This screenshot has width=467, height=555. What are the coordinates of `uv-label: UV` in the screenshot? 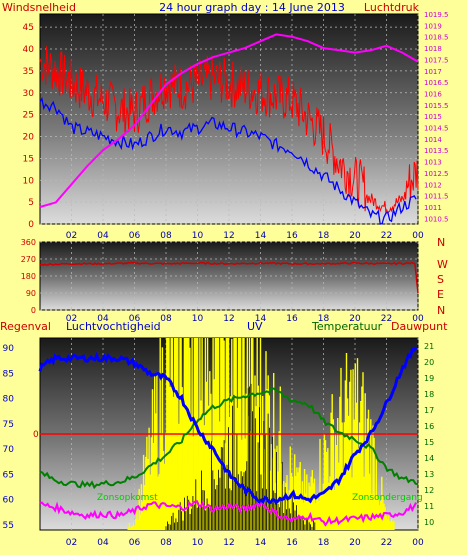 It's located at (255, 326).